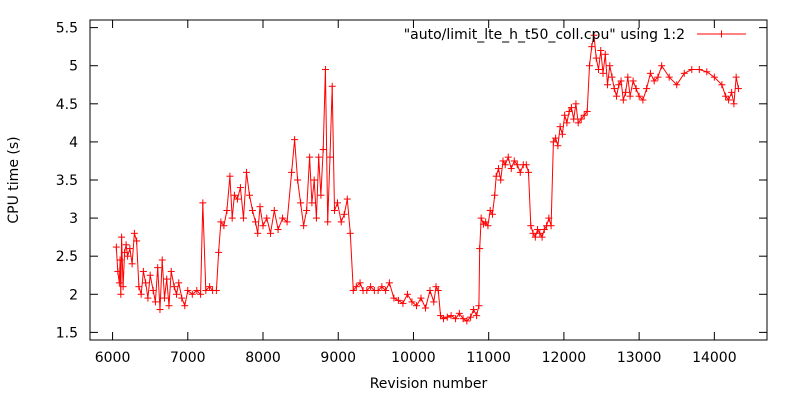 Image resolution: width=800 pixels, height=405 pixels. Describe the element at coordinates (429, 384) in the screenshot. I see `x-axis-label: Revision number` at that location.